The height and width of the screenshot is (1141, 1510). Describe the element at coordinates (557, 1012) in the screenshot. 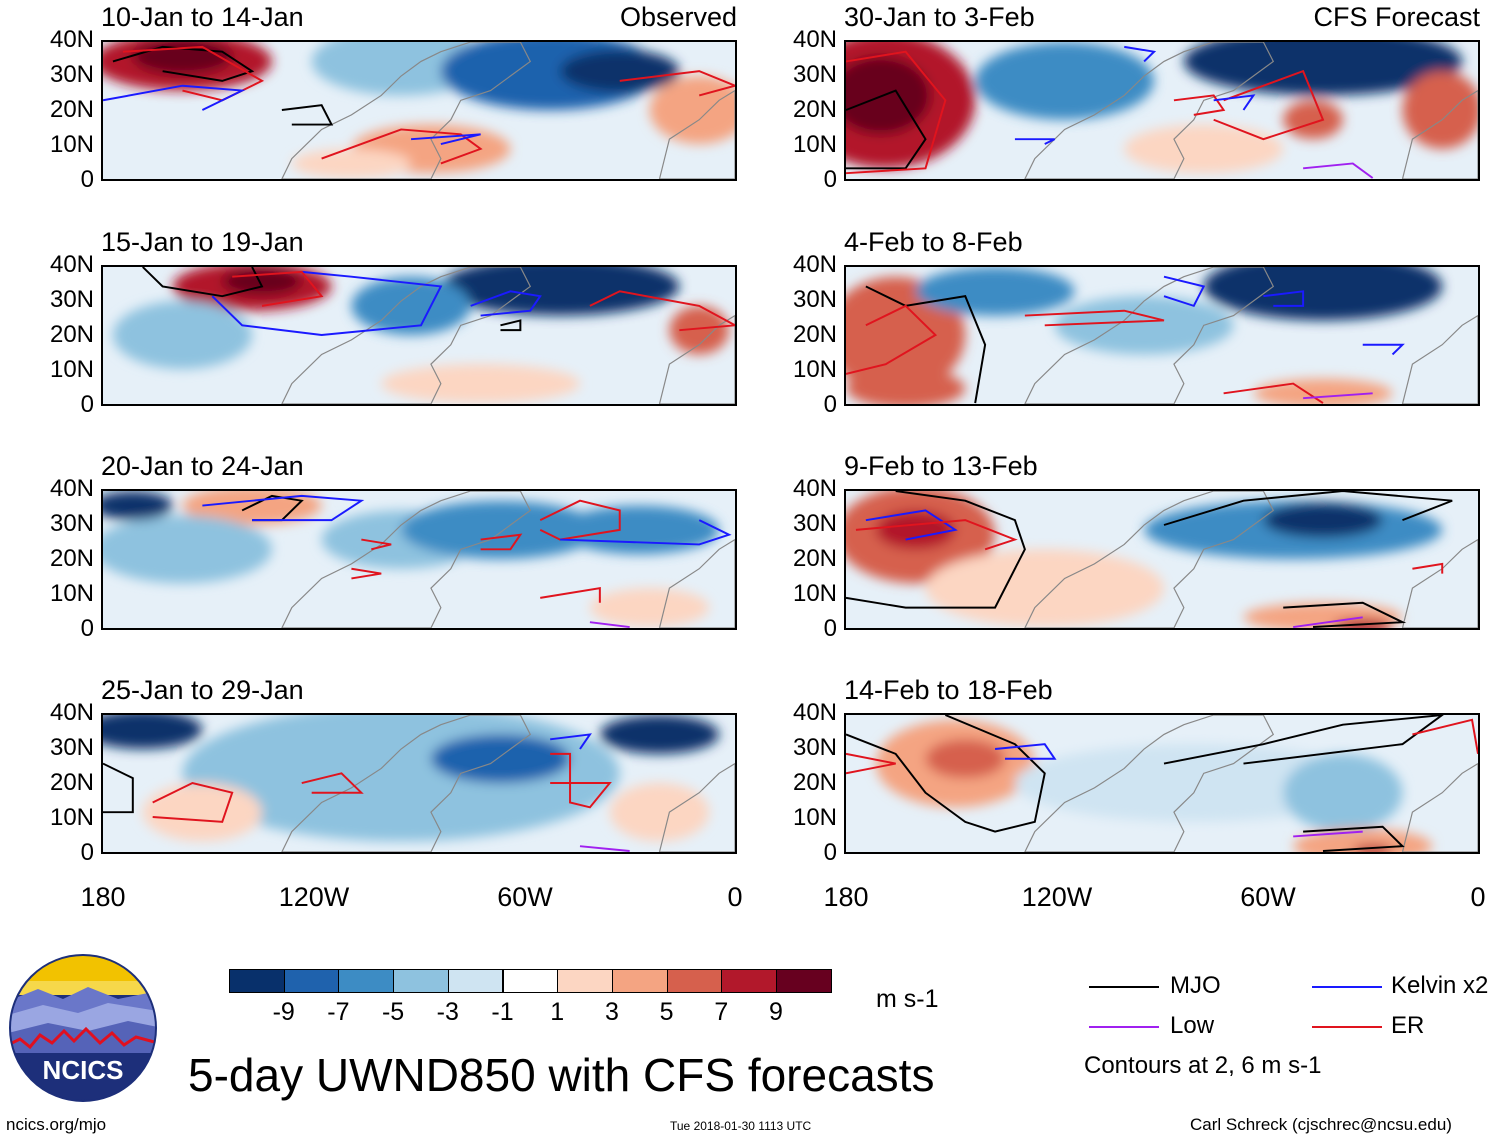

I see `colorbar-tick: 1` at that location.